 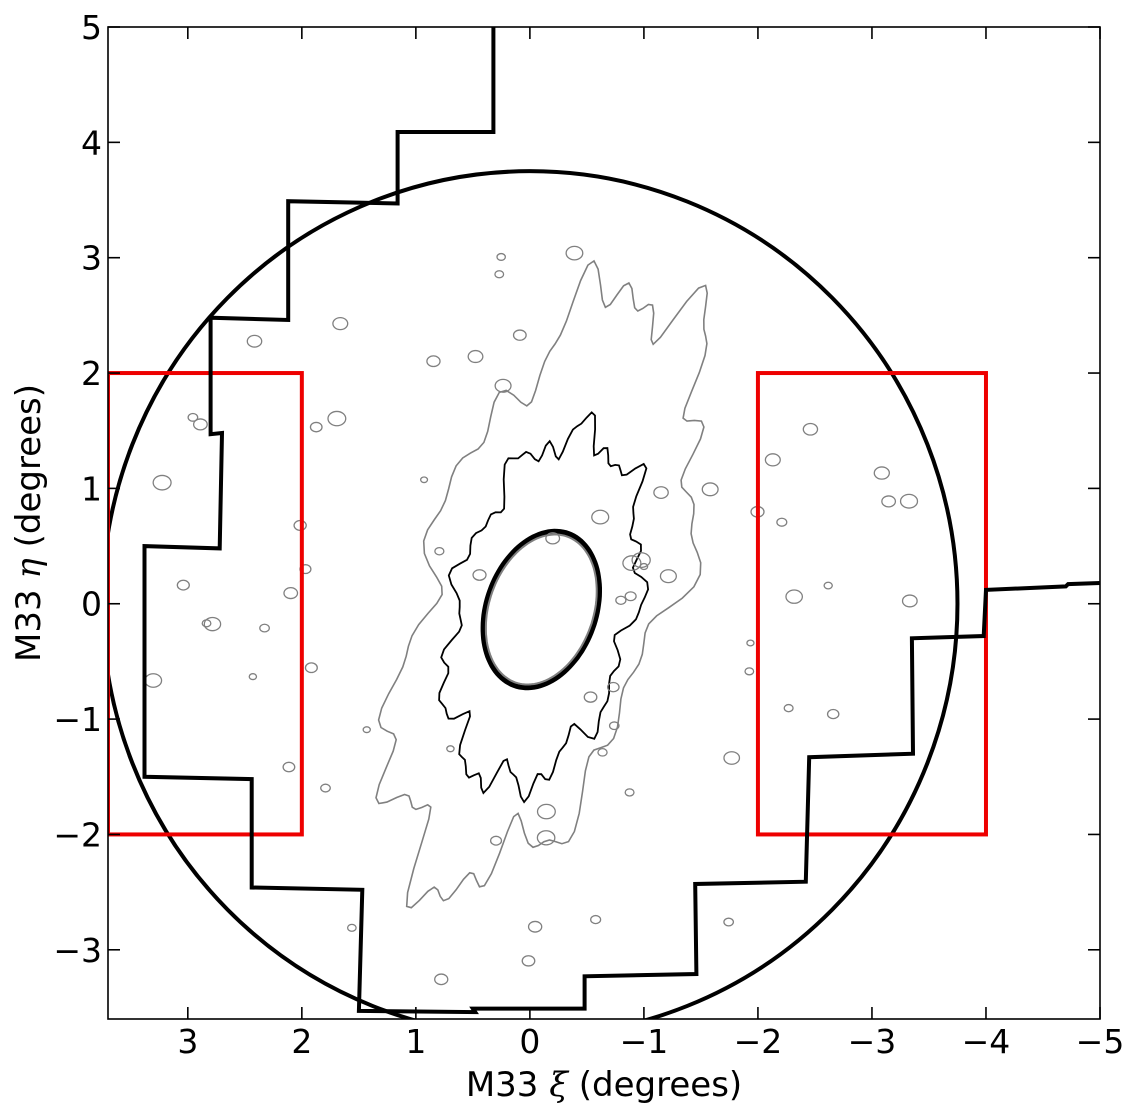 I want to click on x-tick-label: −2, so click(x=758, y=1041).